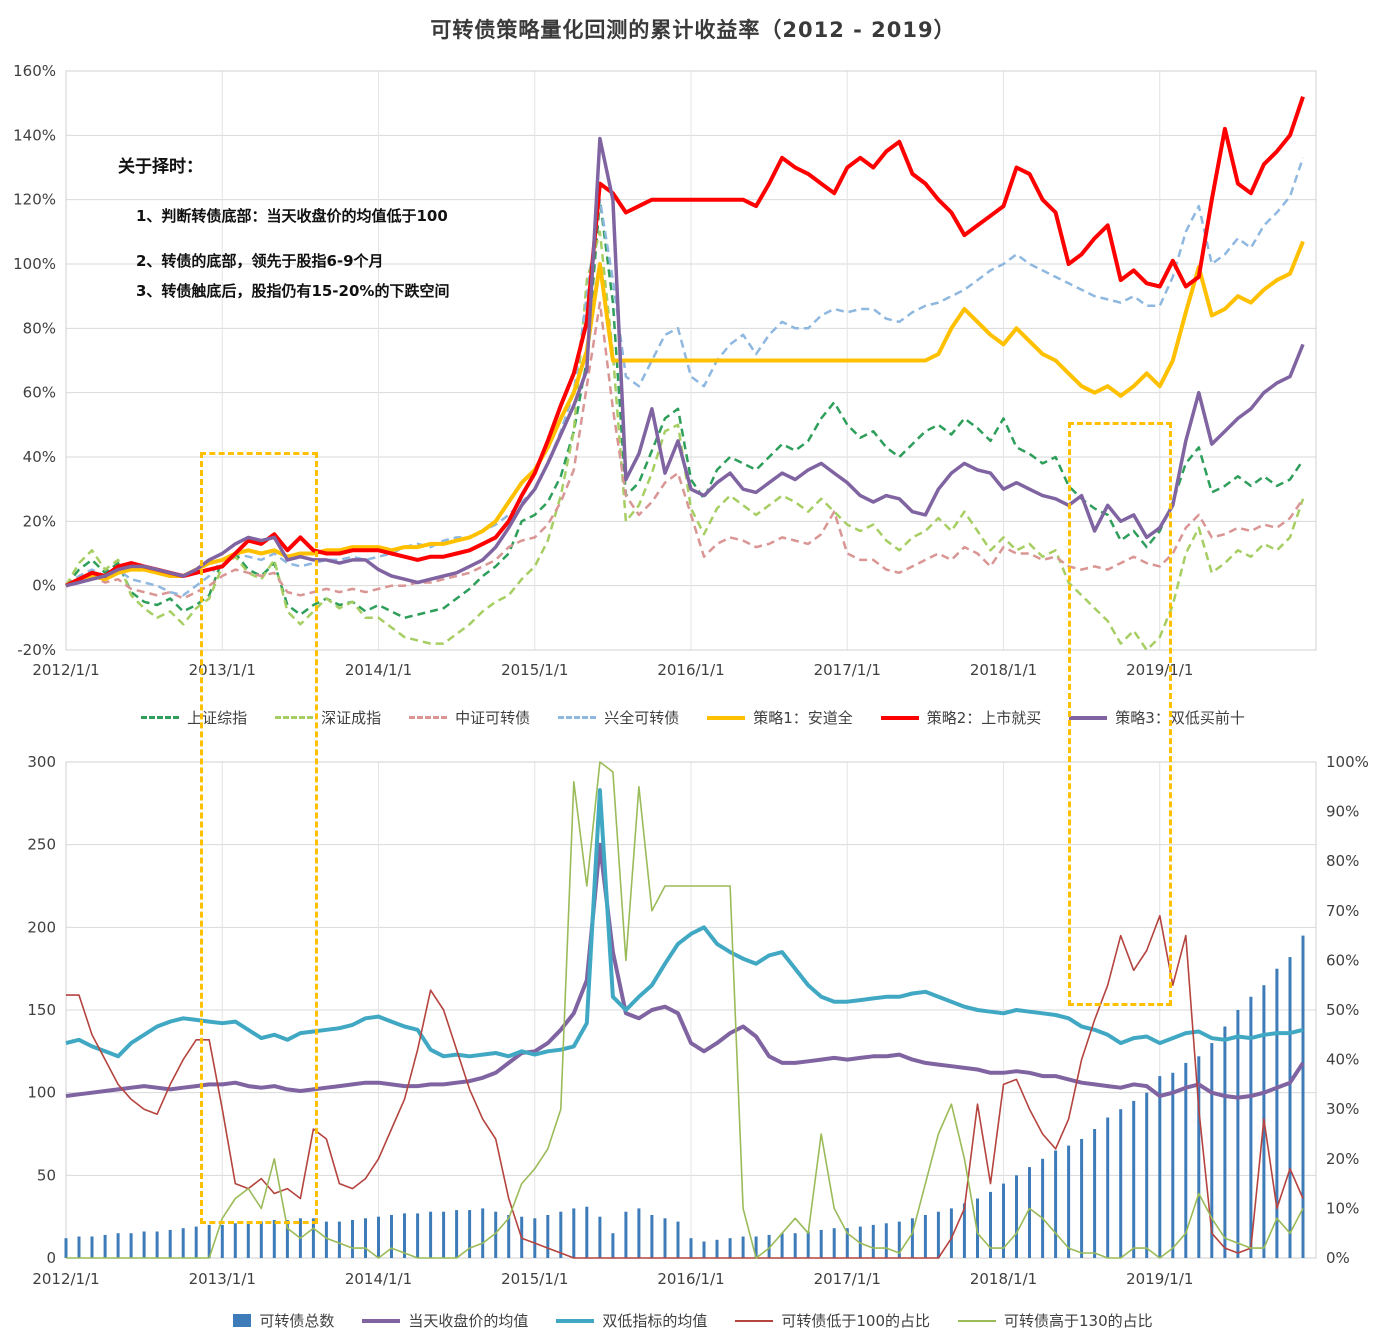 This screenshot has width=1386, height=1344. I want to click on legend-label: 上证综指, so click(217, 718).